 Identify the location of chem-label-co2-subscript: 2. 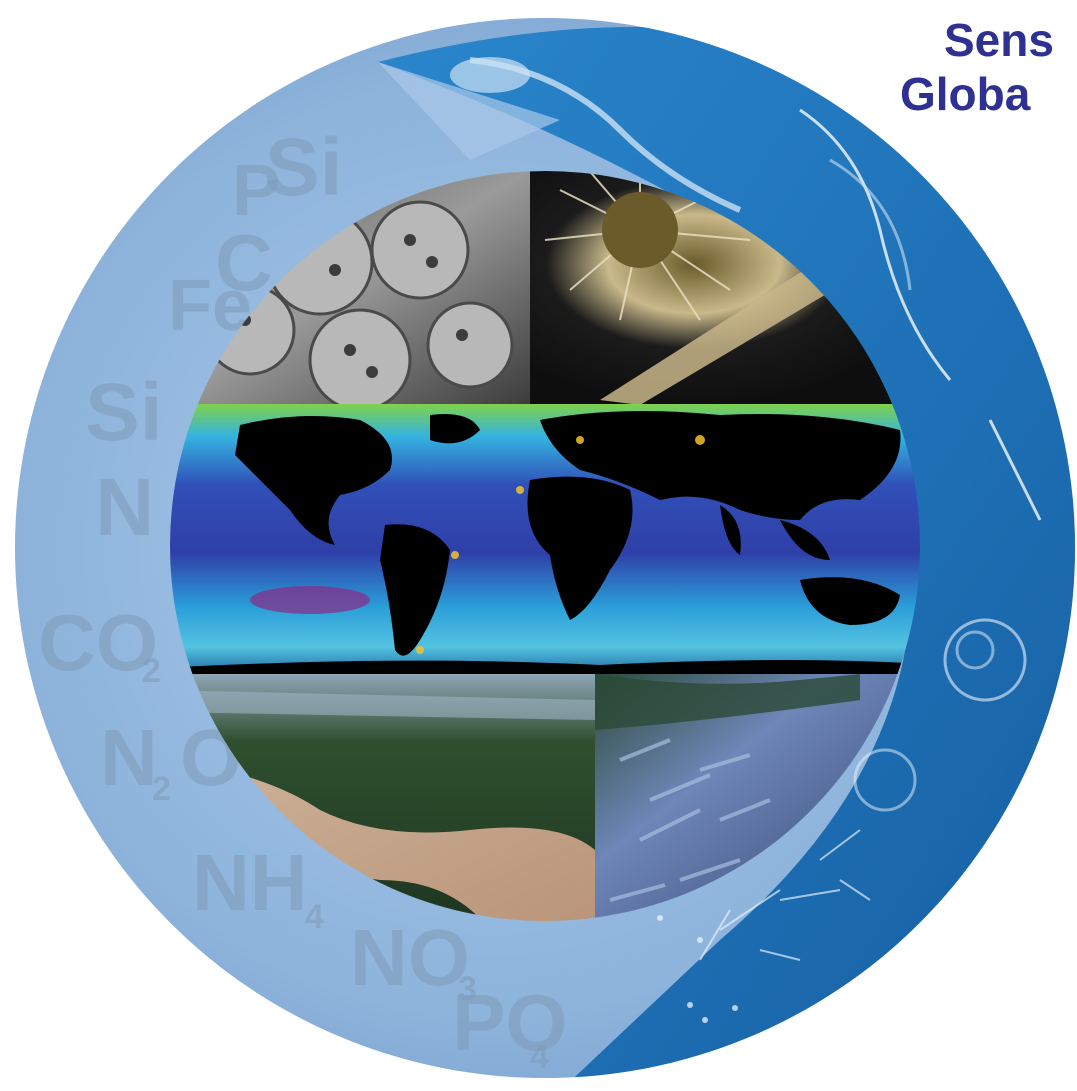
(151, 671).